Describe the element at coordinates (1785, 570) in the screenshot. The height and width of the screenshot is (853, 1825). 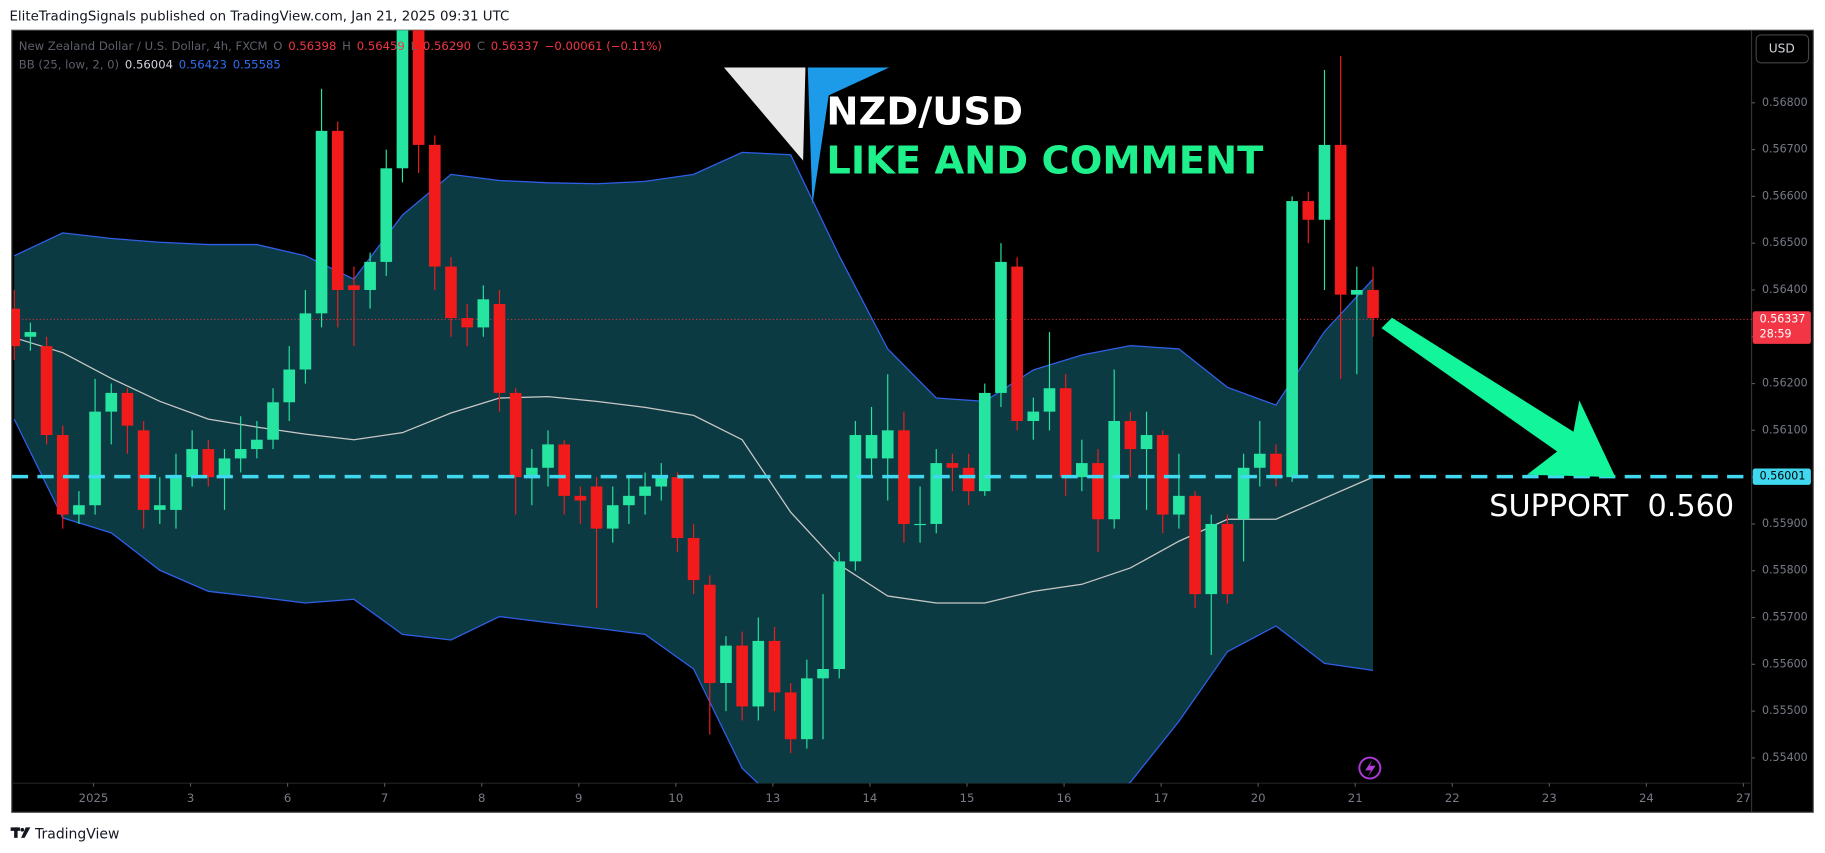
I see `y-tick-label: 0.55800` at that location.